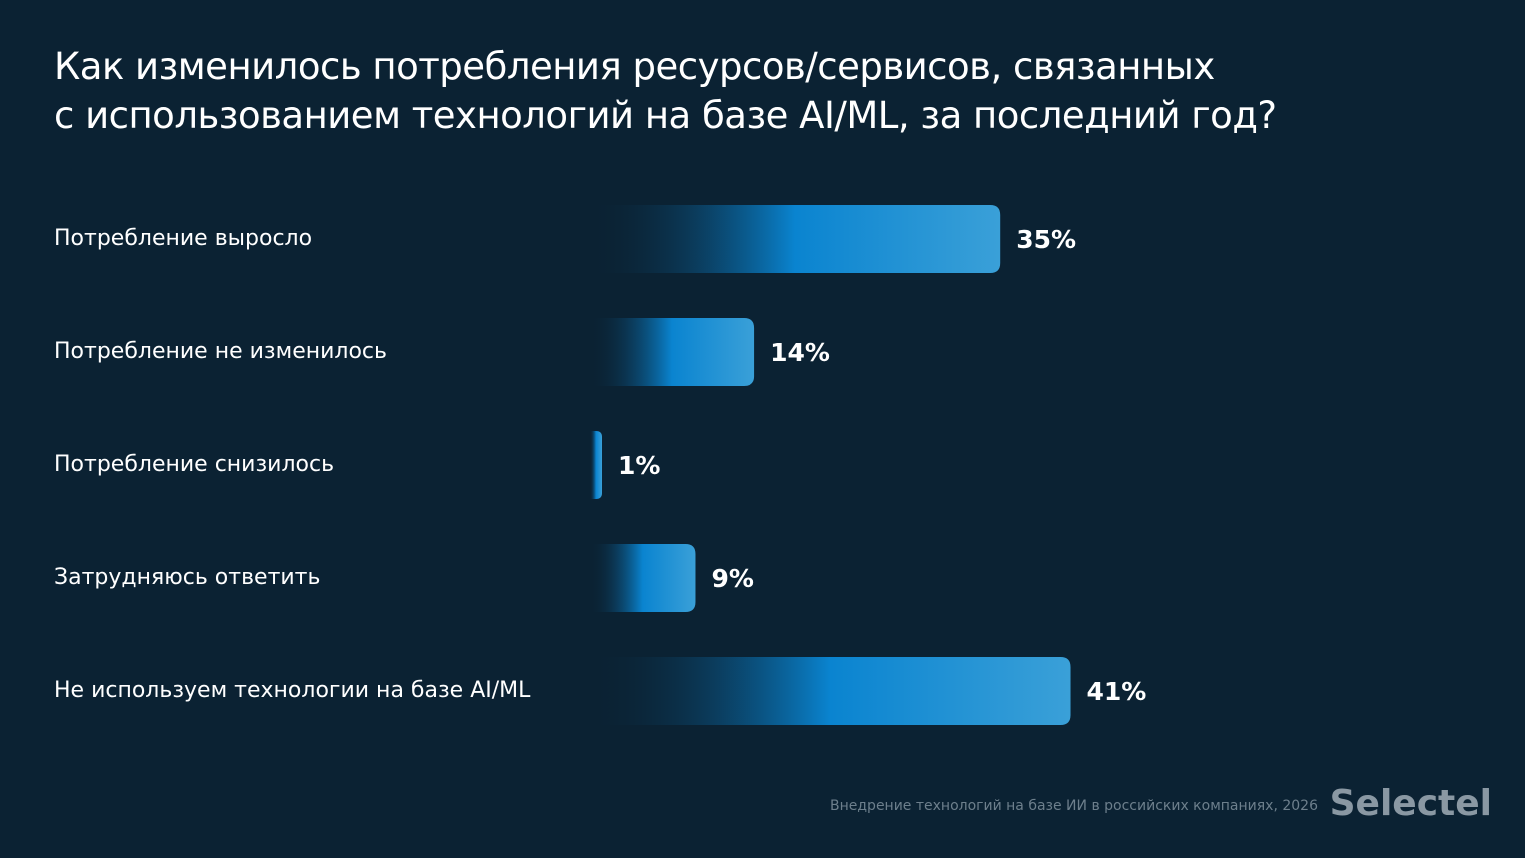 This screenshot has width=1525, height=858. What do you see at coordinates (183, 238) in the screenshot?
I see `category-label: Потребление выросло` at bounding box center [183, 238].